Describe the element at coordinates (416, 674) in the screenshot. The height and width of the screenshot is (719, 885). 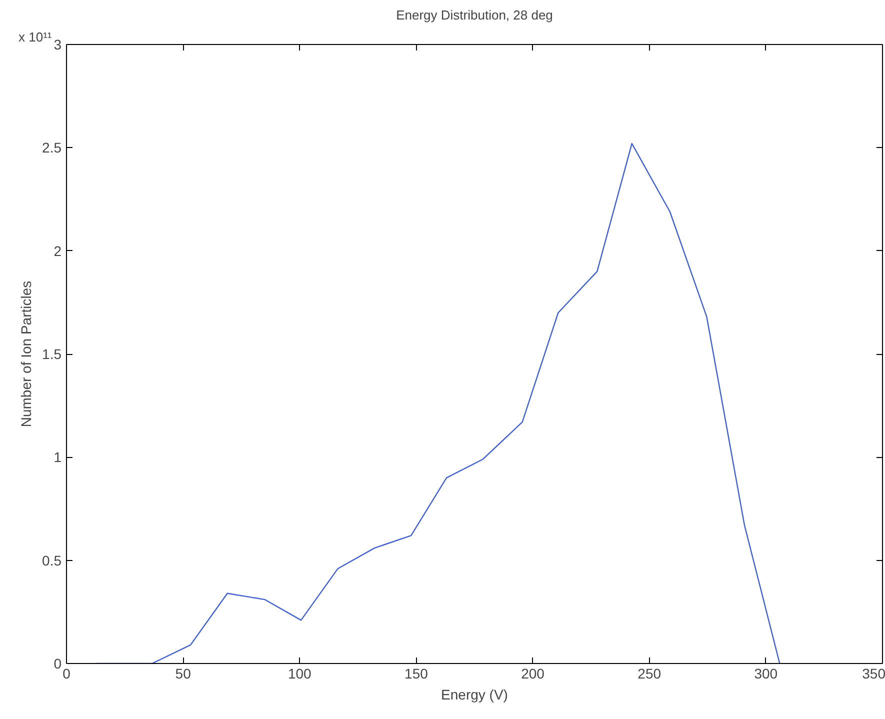
I see `x-tick-label: 150` at that location.